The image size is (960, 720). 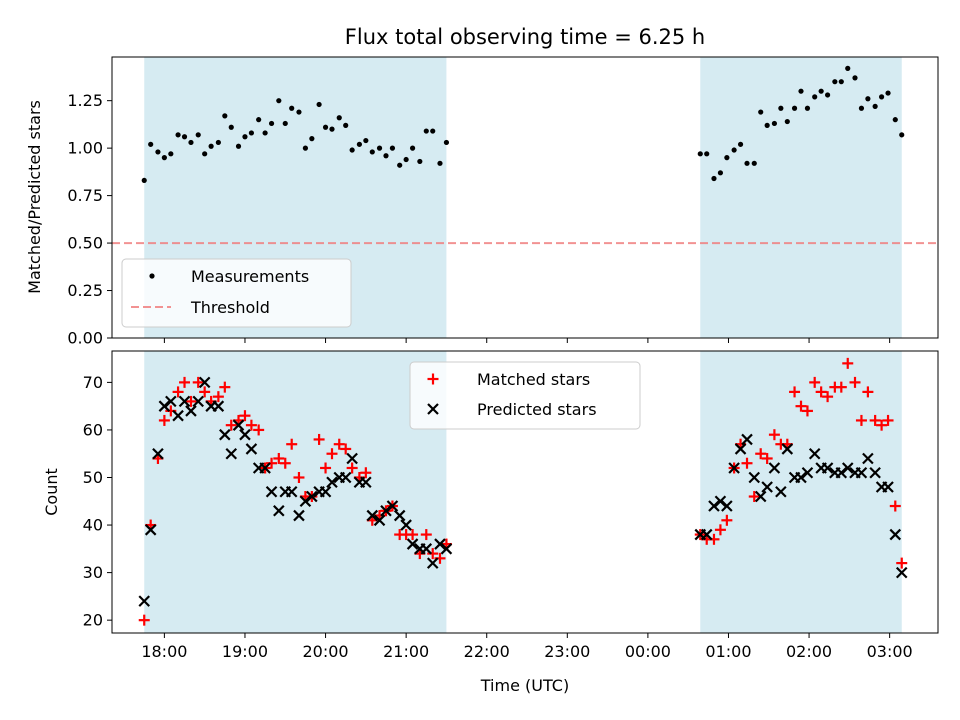 What do you see at coordinates (85, 195) in the screenshot?
I see `top-y-tick-label: 0.75` at bounding box center [85, 195].